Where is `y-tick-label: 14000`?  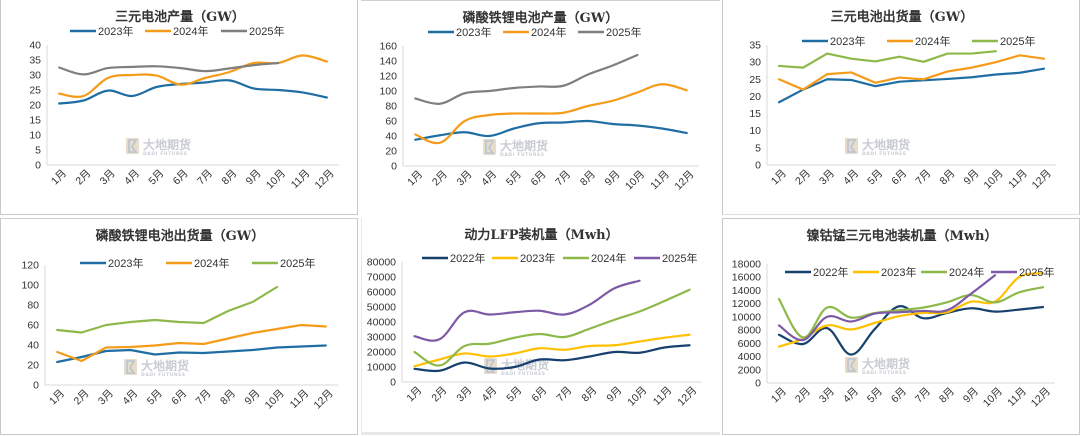 y-tick-label: 14000 is located at coordinates (746, 291).